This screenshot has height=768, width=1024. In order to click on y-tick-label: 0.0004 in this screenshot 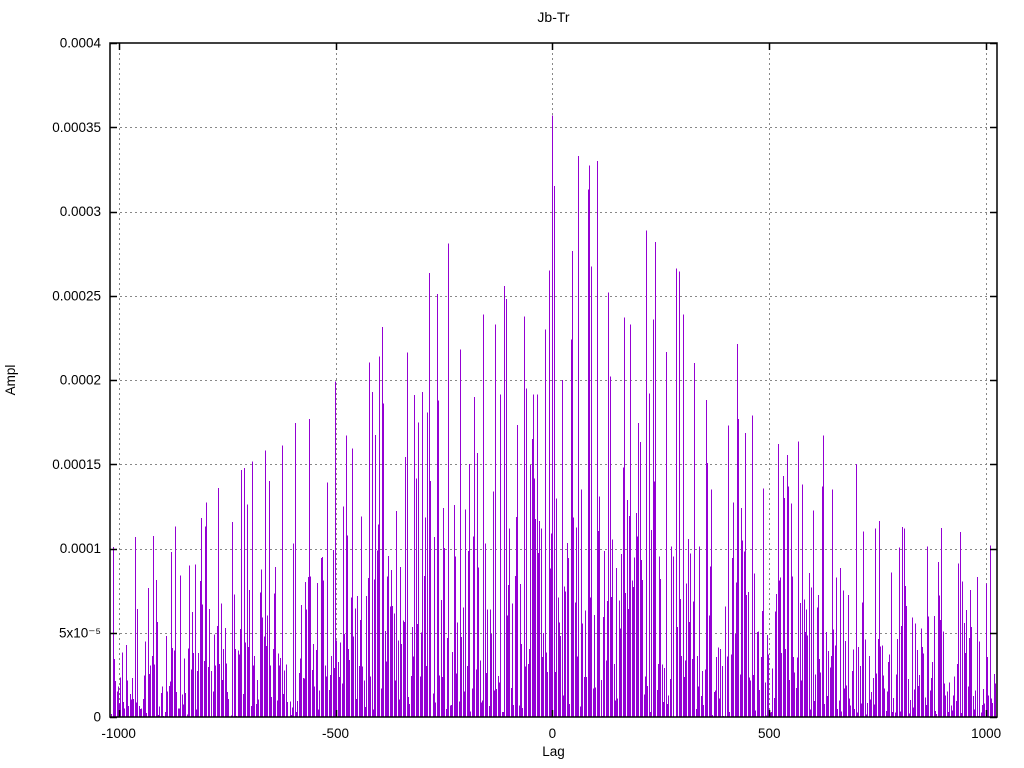, I will do `click(81, 43)`.